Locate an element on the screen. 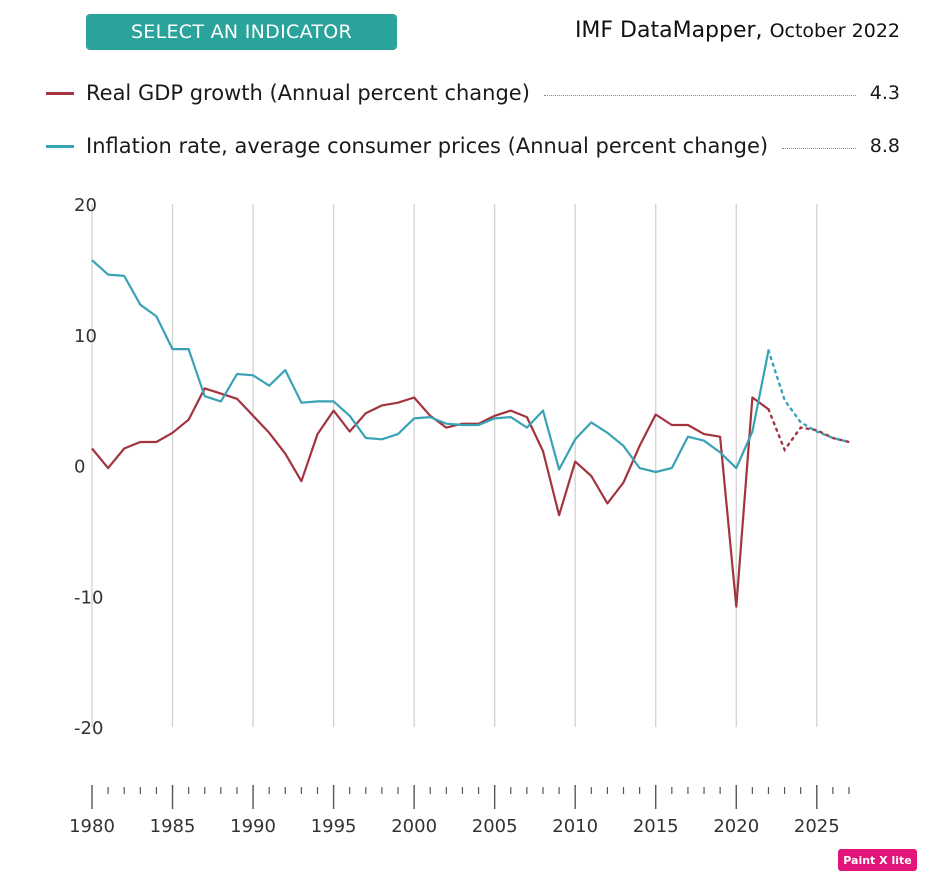 Image resolution: width=928 pixels, height=882 pixels. series-projection-inflation is located at coordinates (809, 396).